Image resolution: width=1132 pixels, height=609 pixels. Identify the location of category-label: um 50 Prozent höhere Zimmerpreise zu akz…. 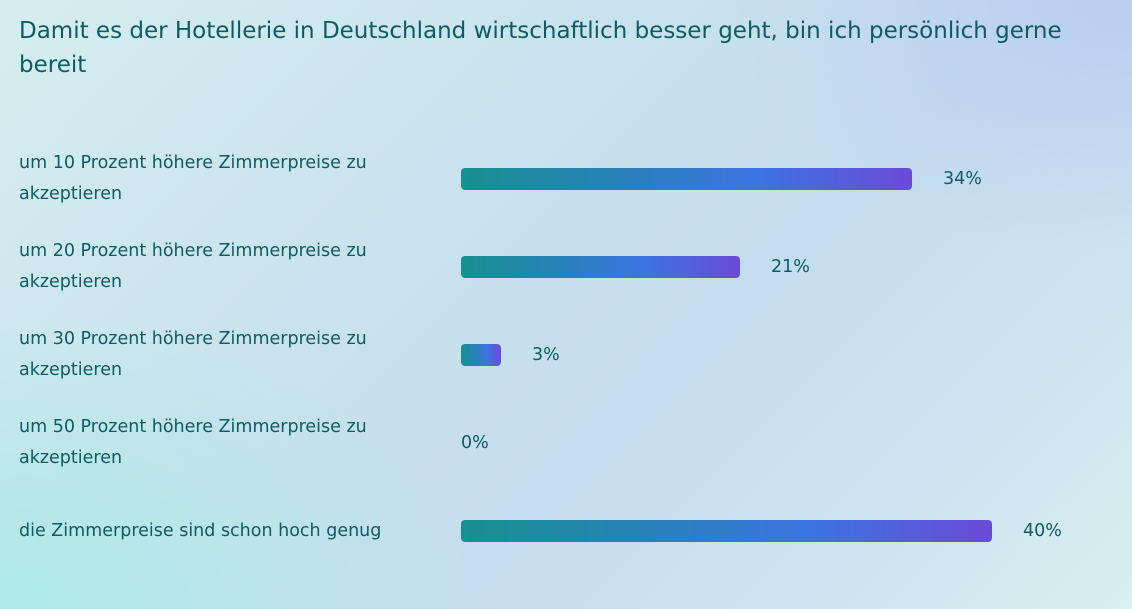
(193, 442).